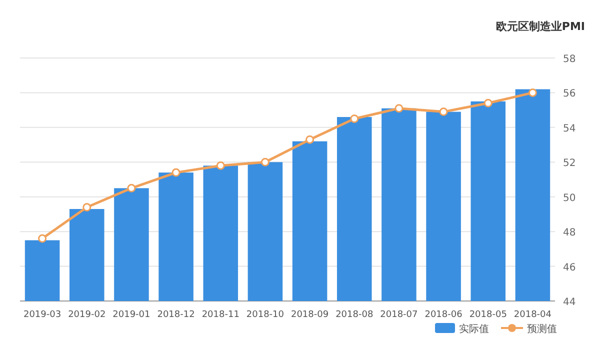 The height and width of the screenshot is (346, 600). I want to click on x-tick-label: 2019-02, so click(87, 315).